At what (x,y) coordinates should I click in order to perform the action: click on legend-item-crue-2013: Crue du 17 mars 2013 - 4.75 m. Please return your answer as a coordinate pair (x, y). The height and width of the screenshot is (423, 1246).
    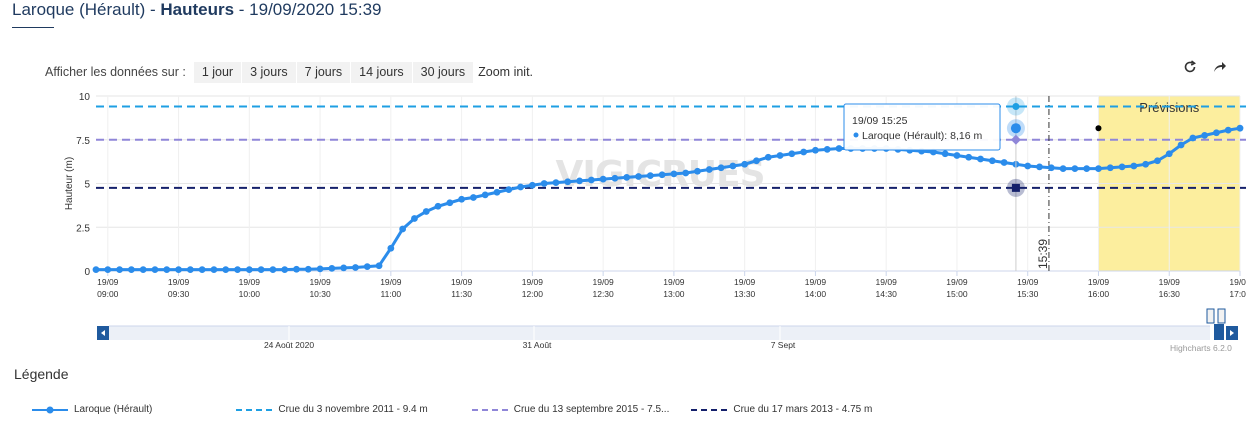
    Looking at the image, I should click on (781, 409).